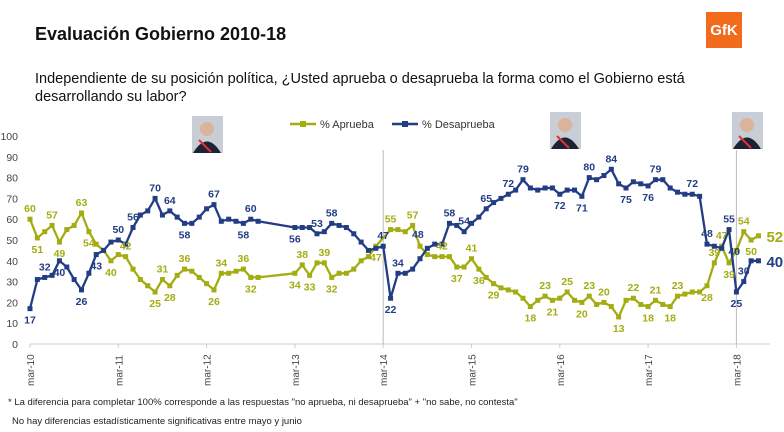 The height and width of the screenshot is (432, 784). Describe the element at coordinates (567, 282) in the screenshot. I see `aprueba-data-label: 25` at that location.